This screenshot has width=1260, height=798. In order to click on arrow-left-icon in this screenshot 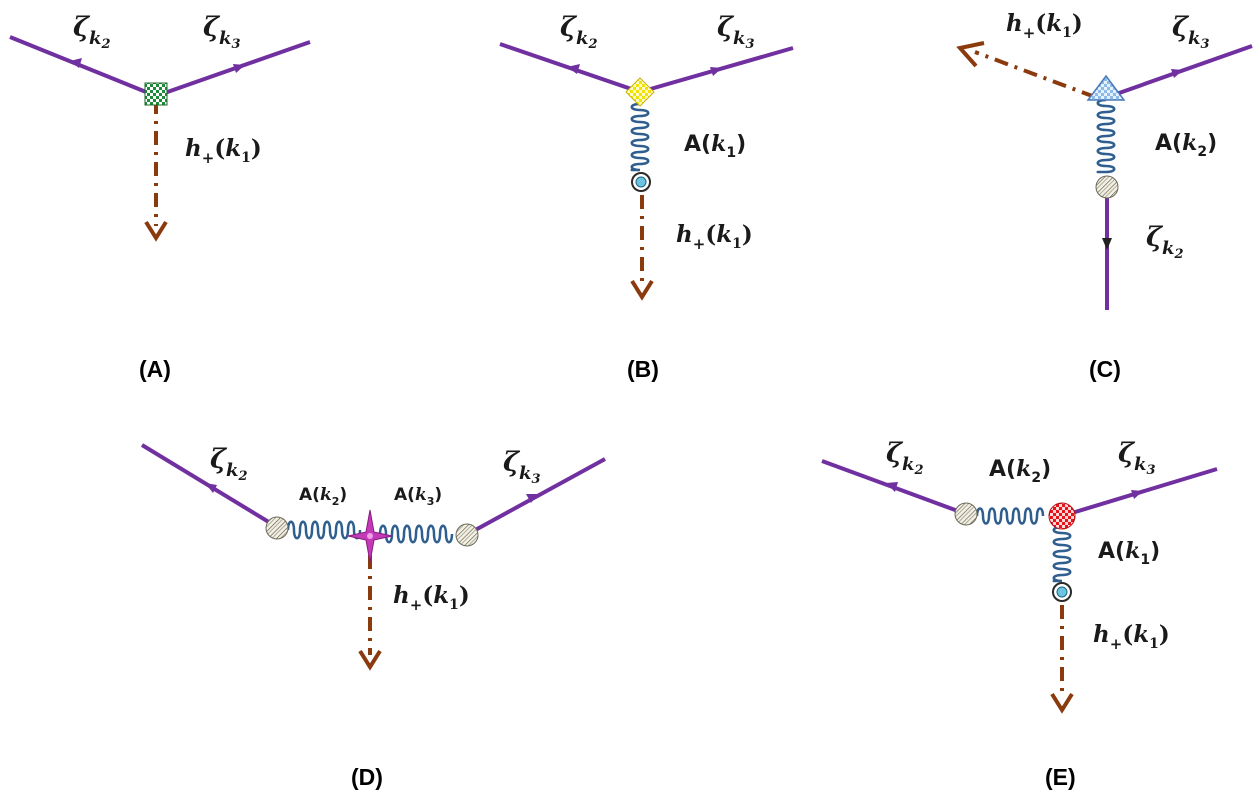, I will do `click(970, 54)`.